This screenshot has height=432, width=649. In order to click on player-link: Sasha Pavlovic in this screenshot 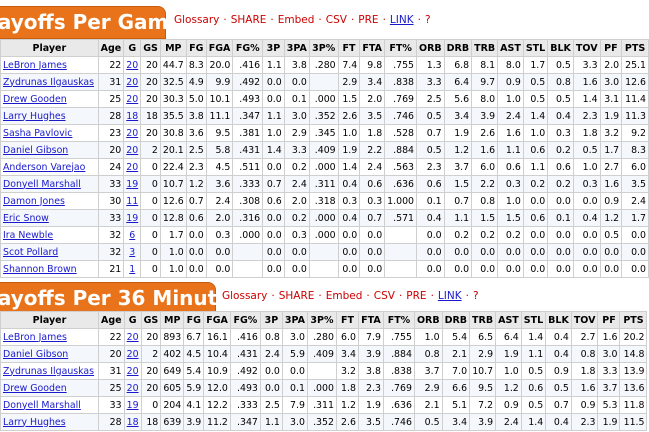, I will do `click(38, 133)`.